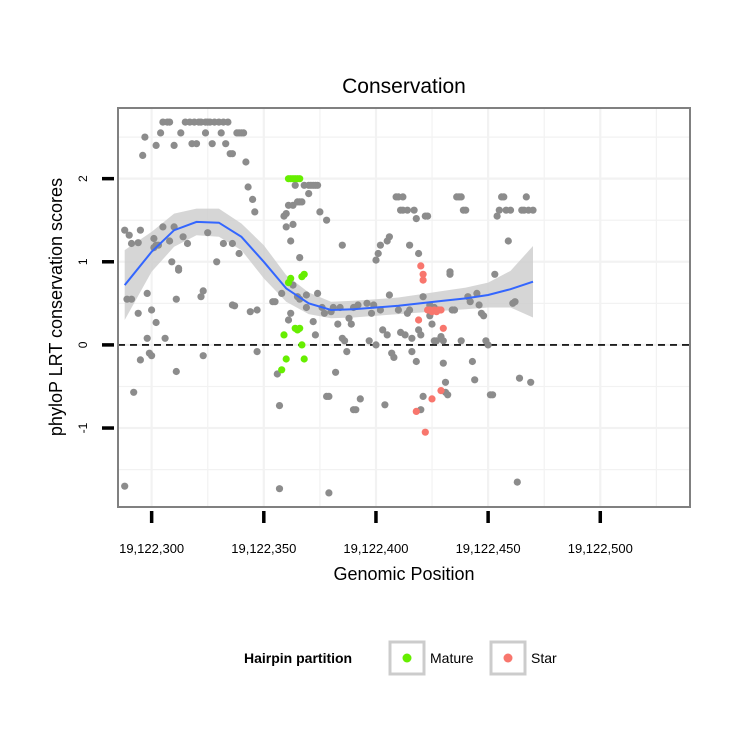 The height and width of the screenshot is (750, 750). Describe the element at coordinates (151, 548) in the screenshot. I see `x-tick-label: 19,122,300` at that location.